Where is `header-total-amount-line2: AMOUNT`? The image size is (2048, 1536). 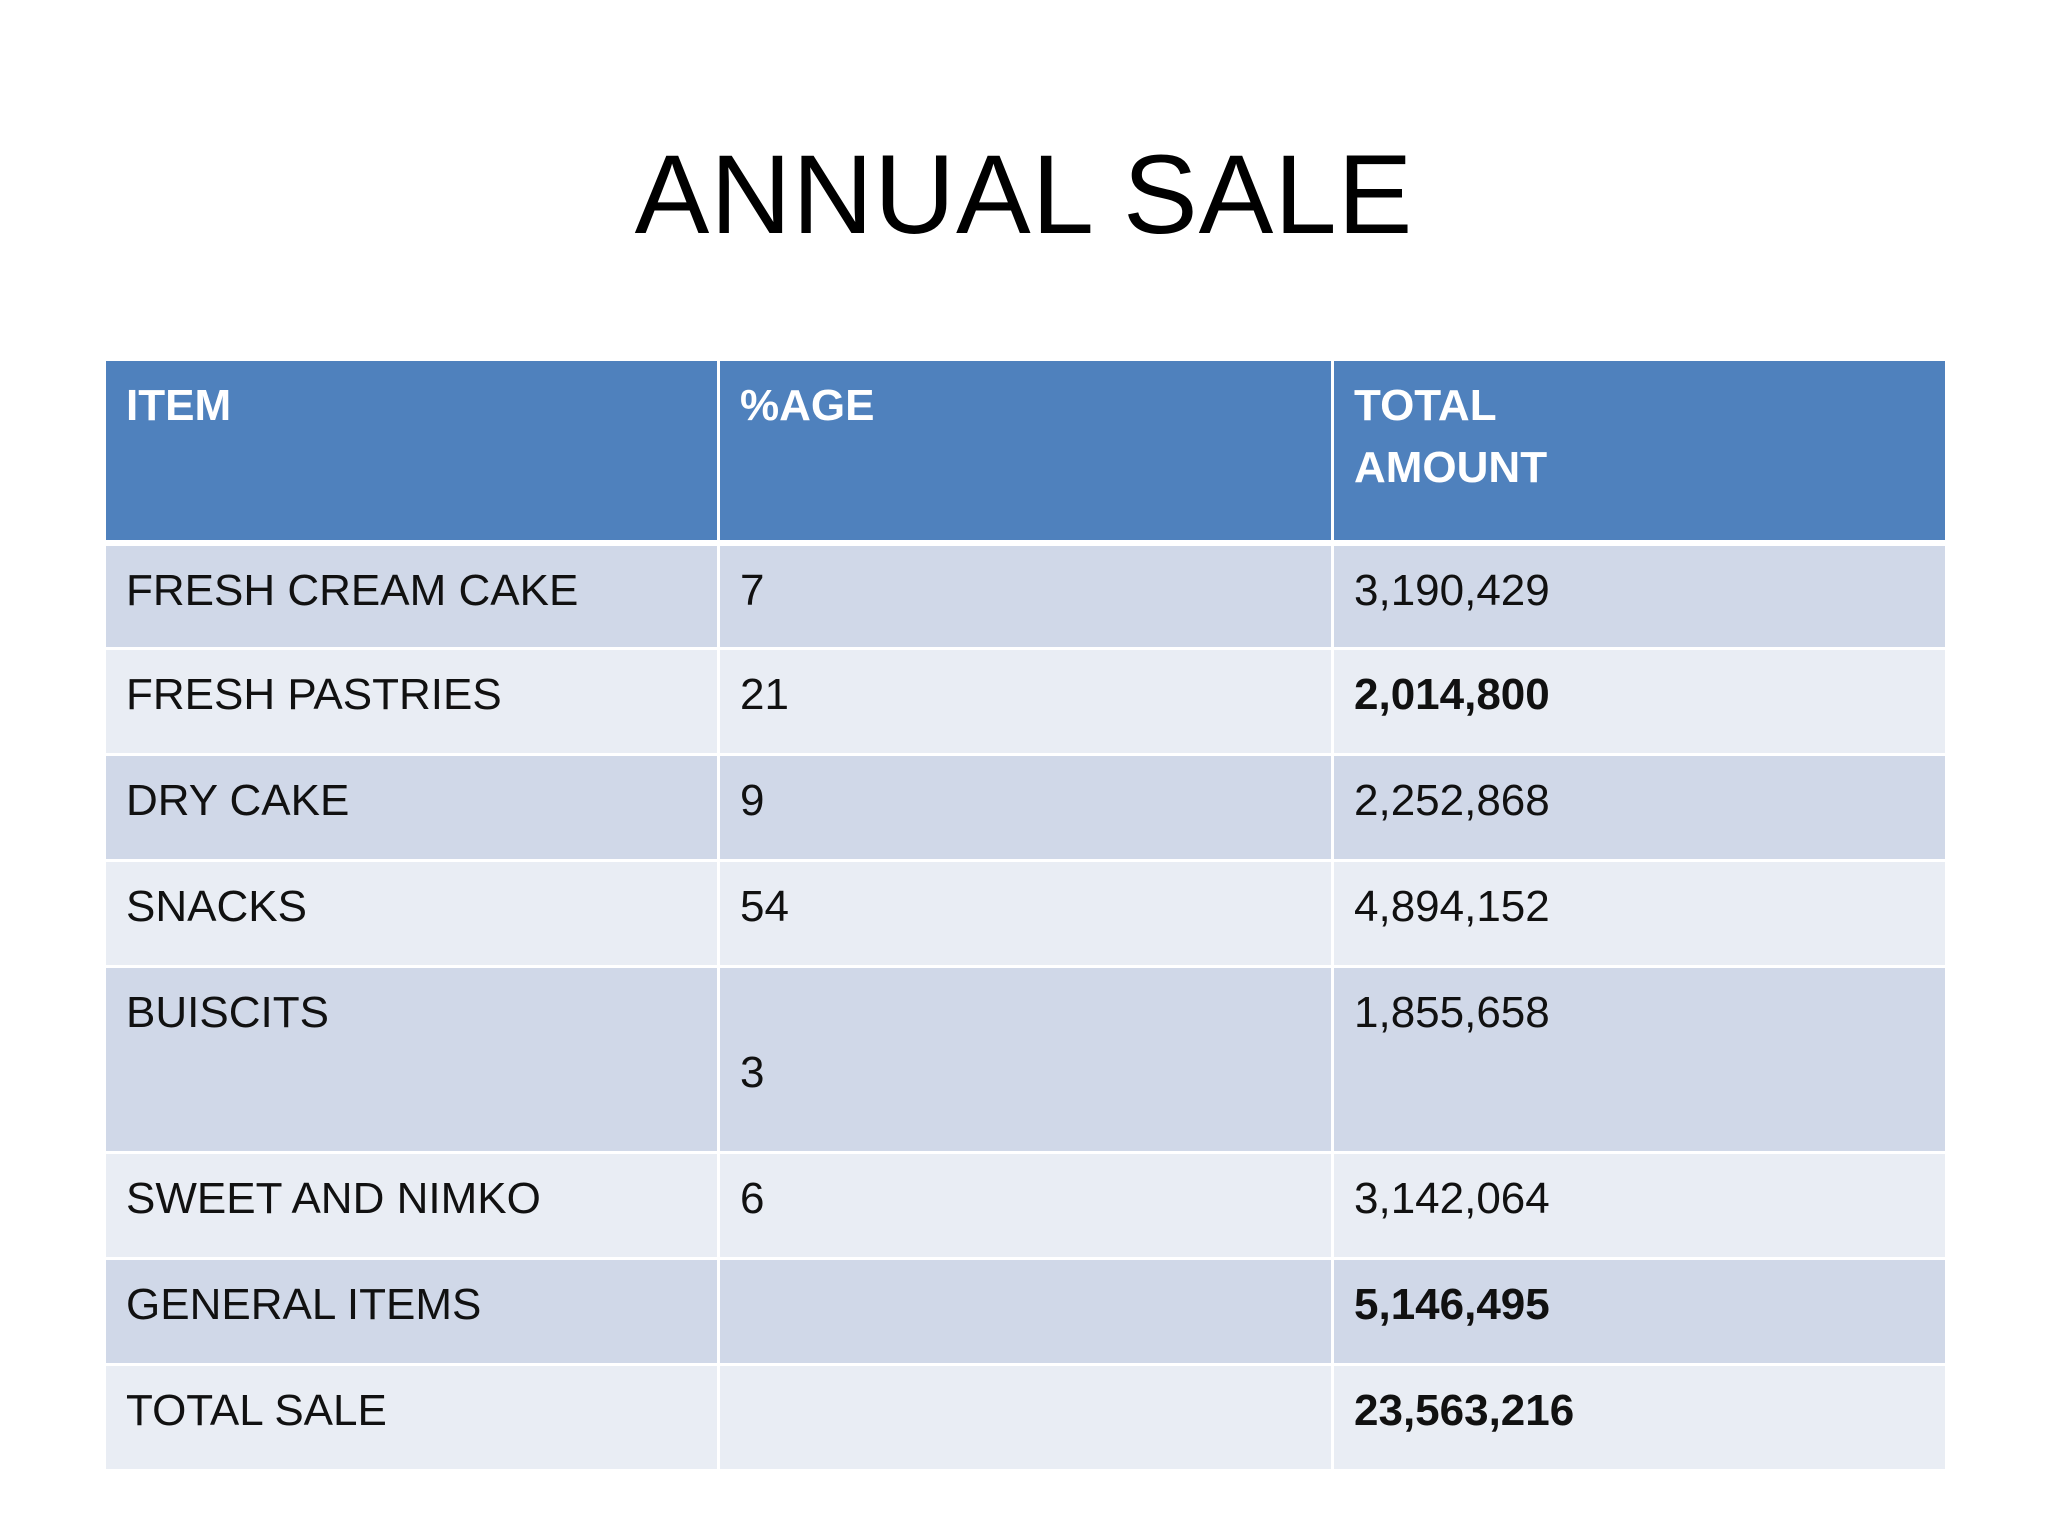
header-total-amount-line2: AMOUNT is located at coordinates (1451, 467).